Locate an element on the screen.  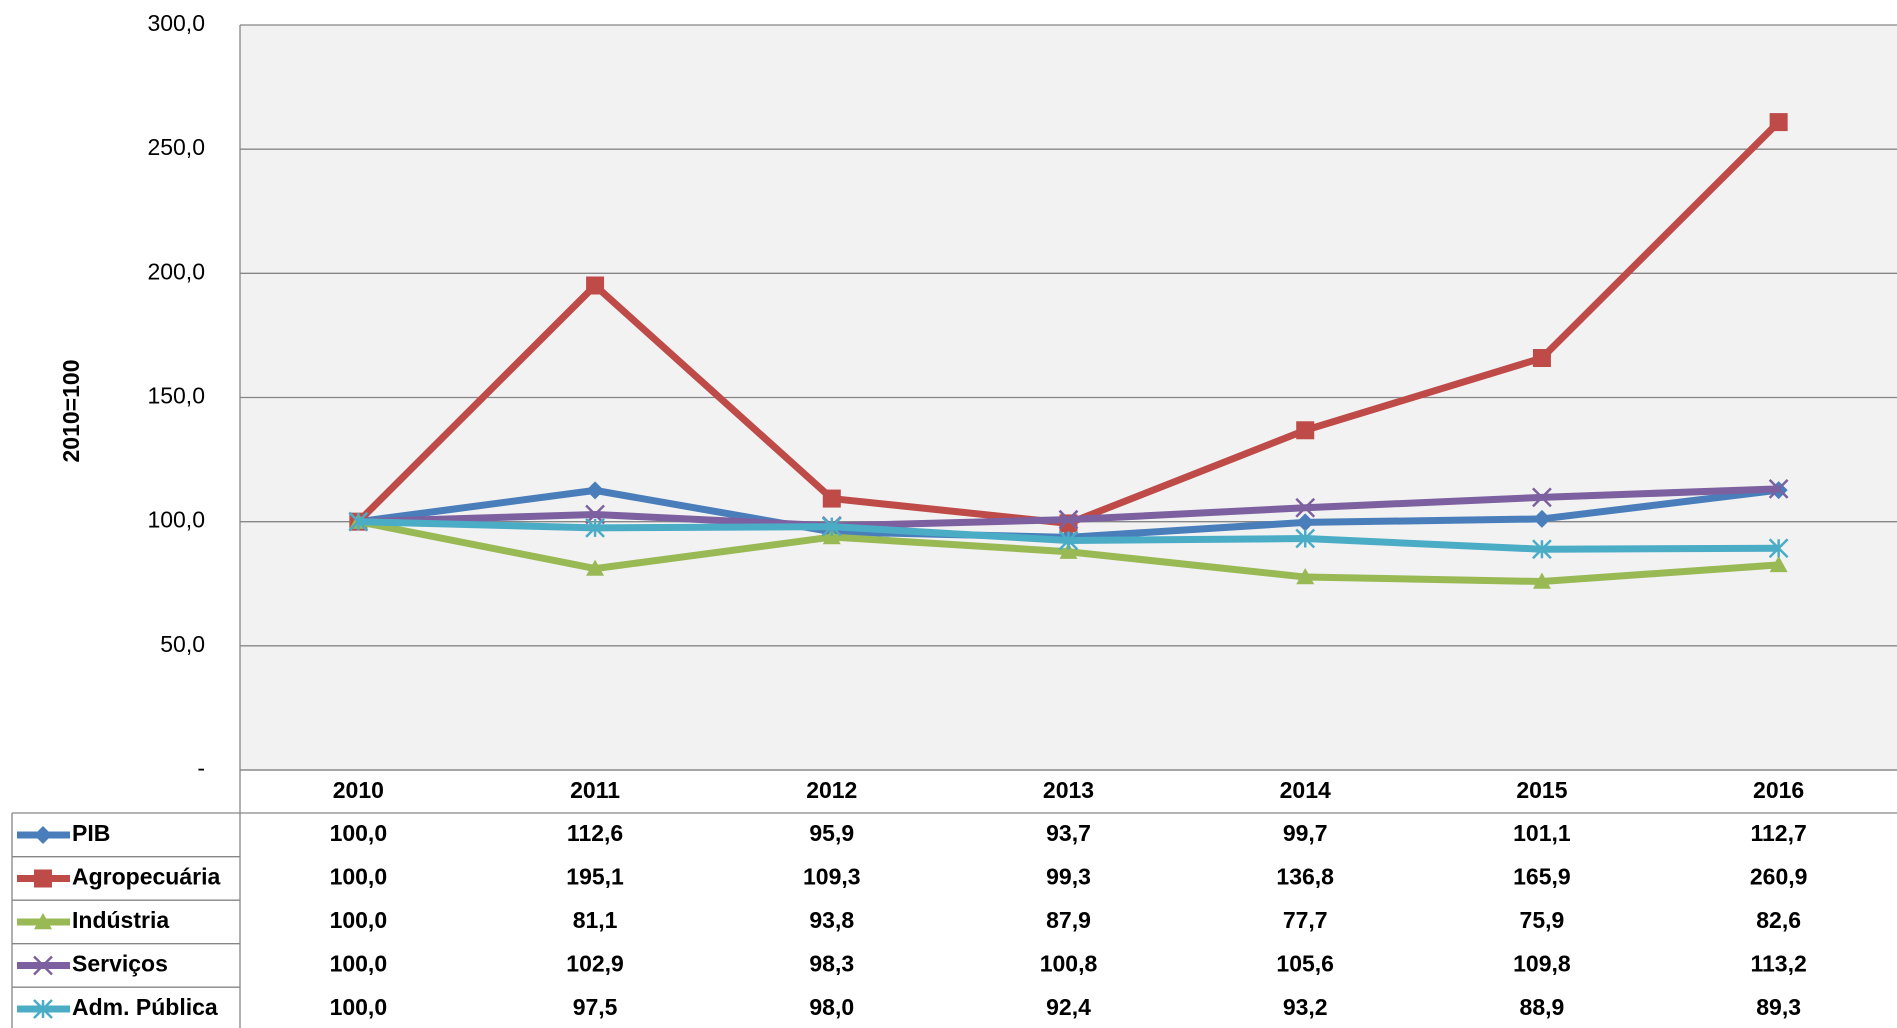
table-cell: 165,9 is located at coordinates (1542, 877).